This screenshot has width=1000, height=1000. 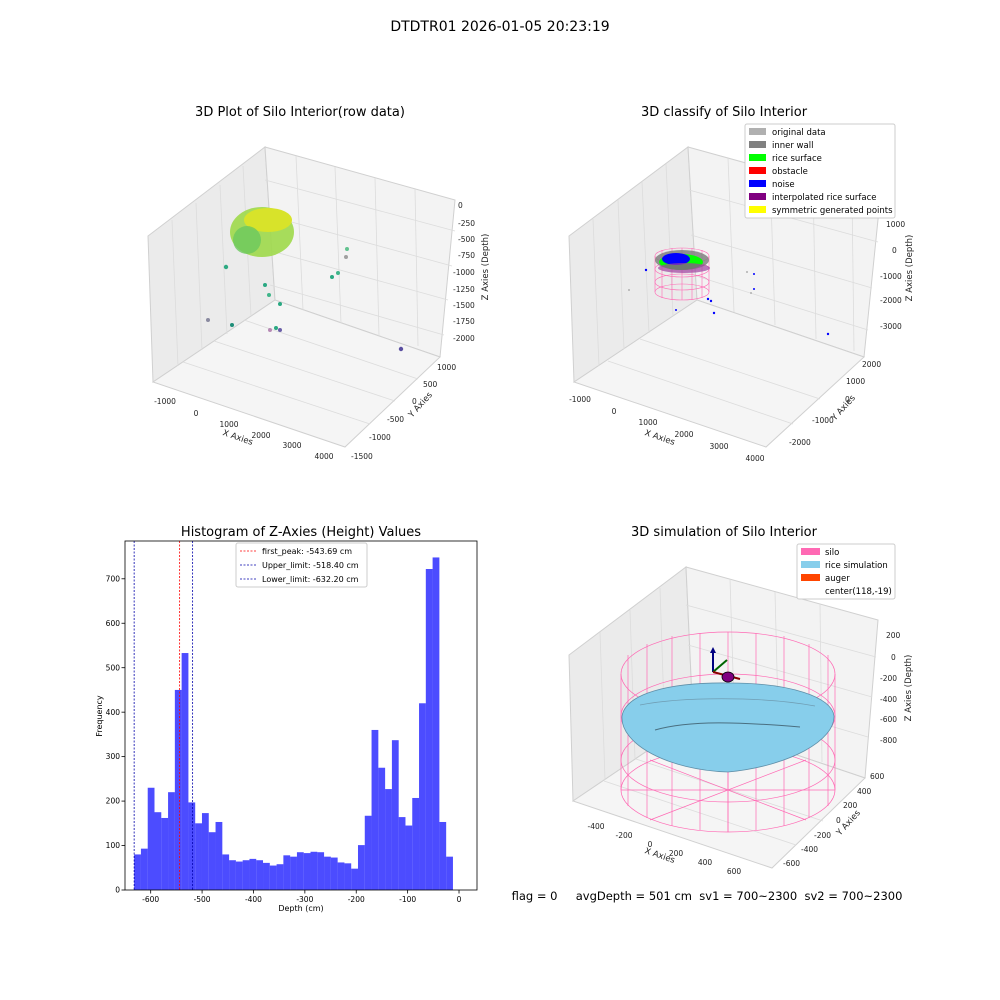 I want to click on classify-z-tick: -2000, so click(x=891, y=300).